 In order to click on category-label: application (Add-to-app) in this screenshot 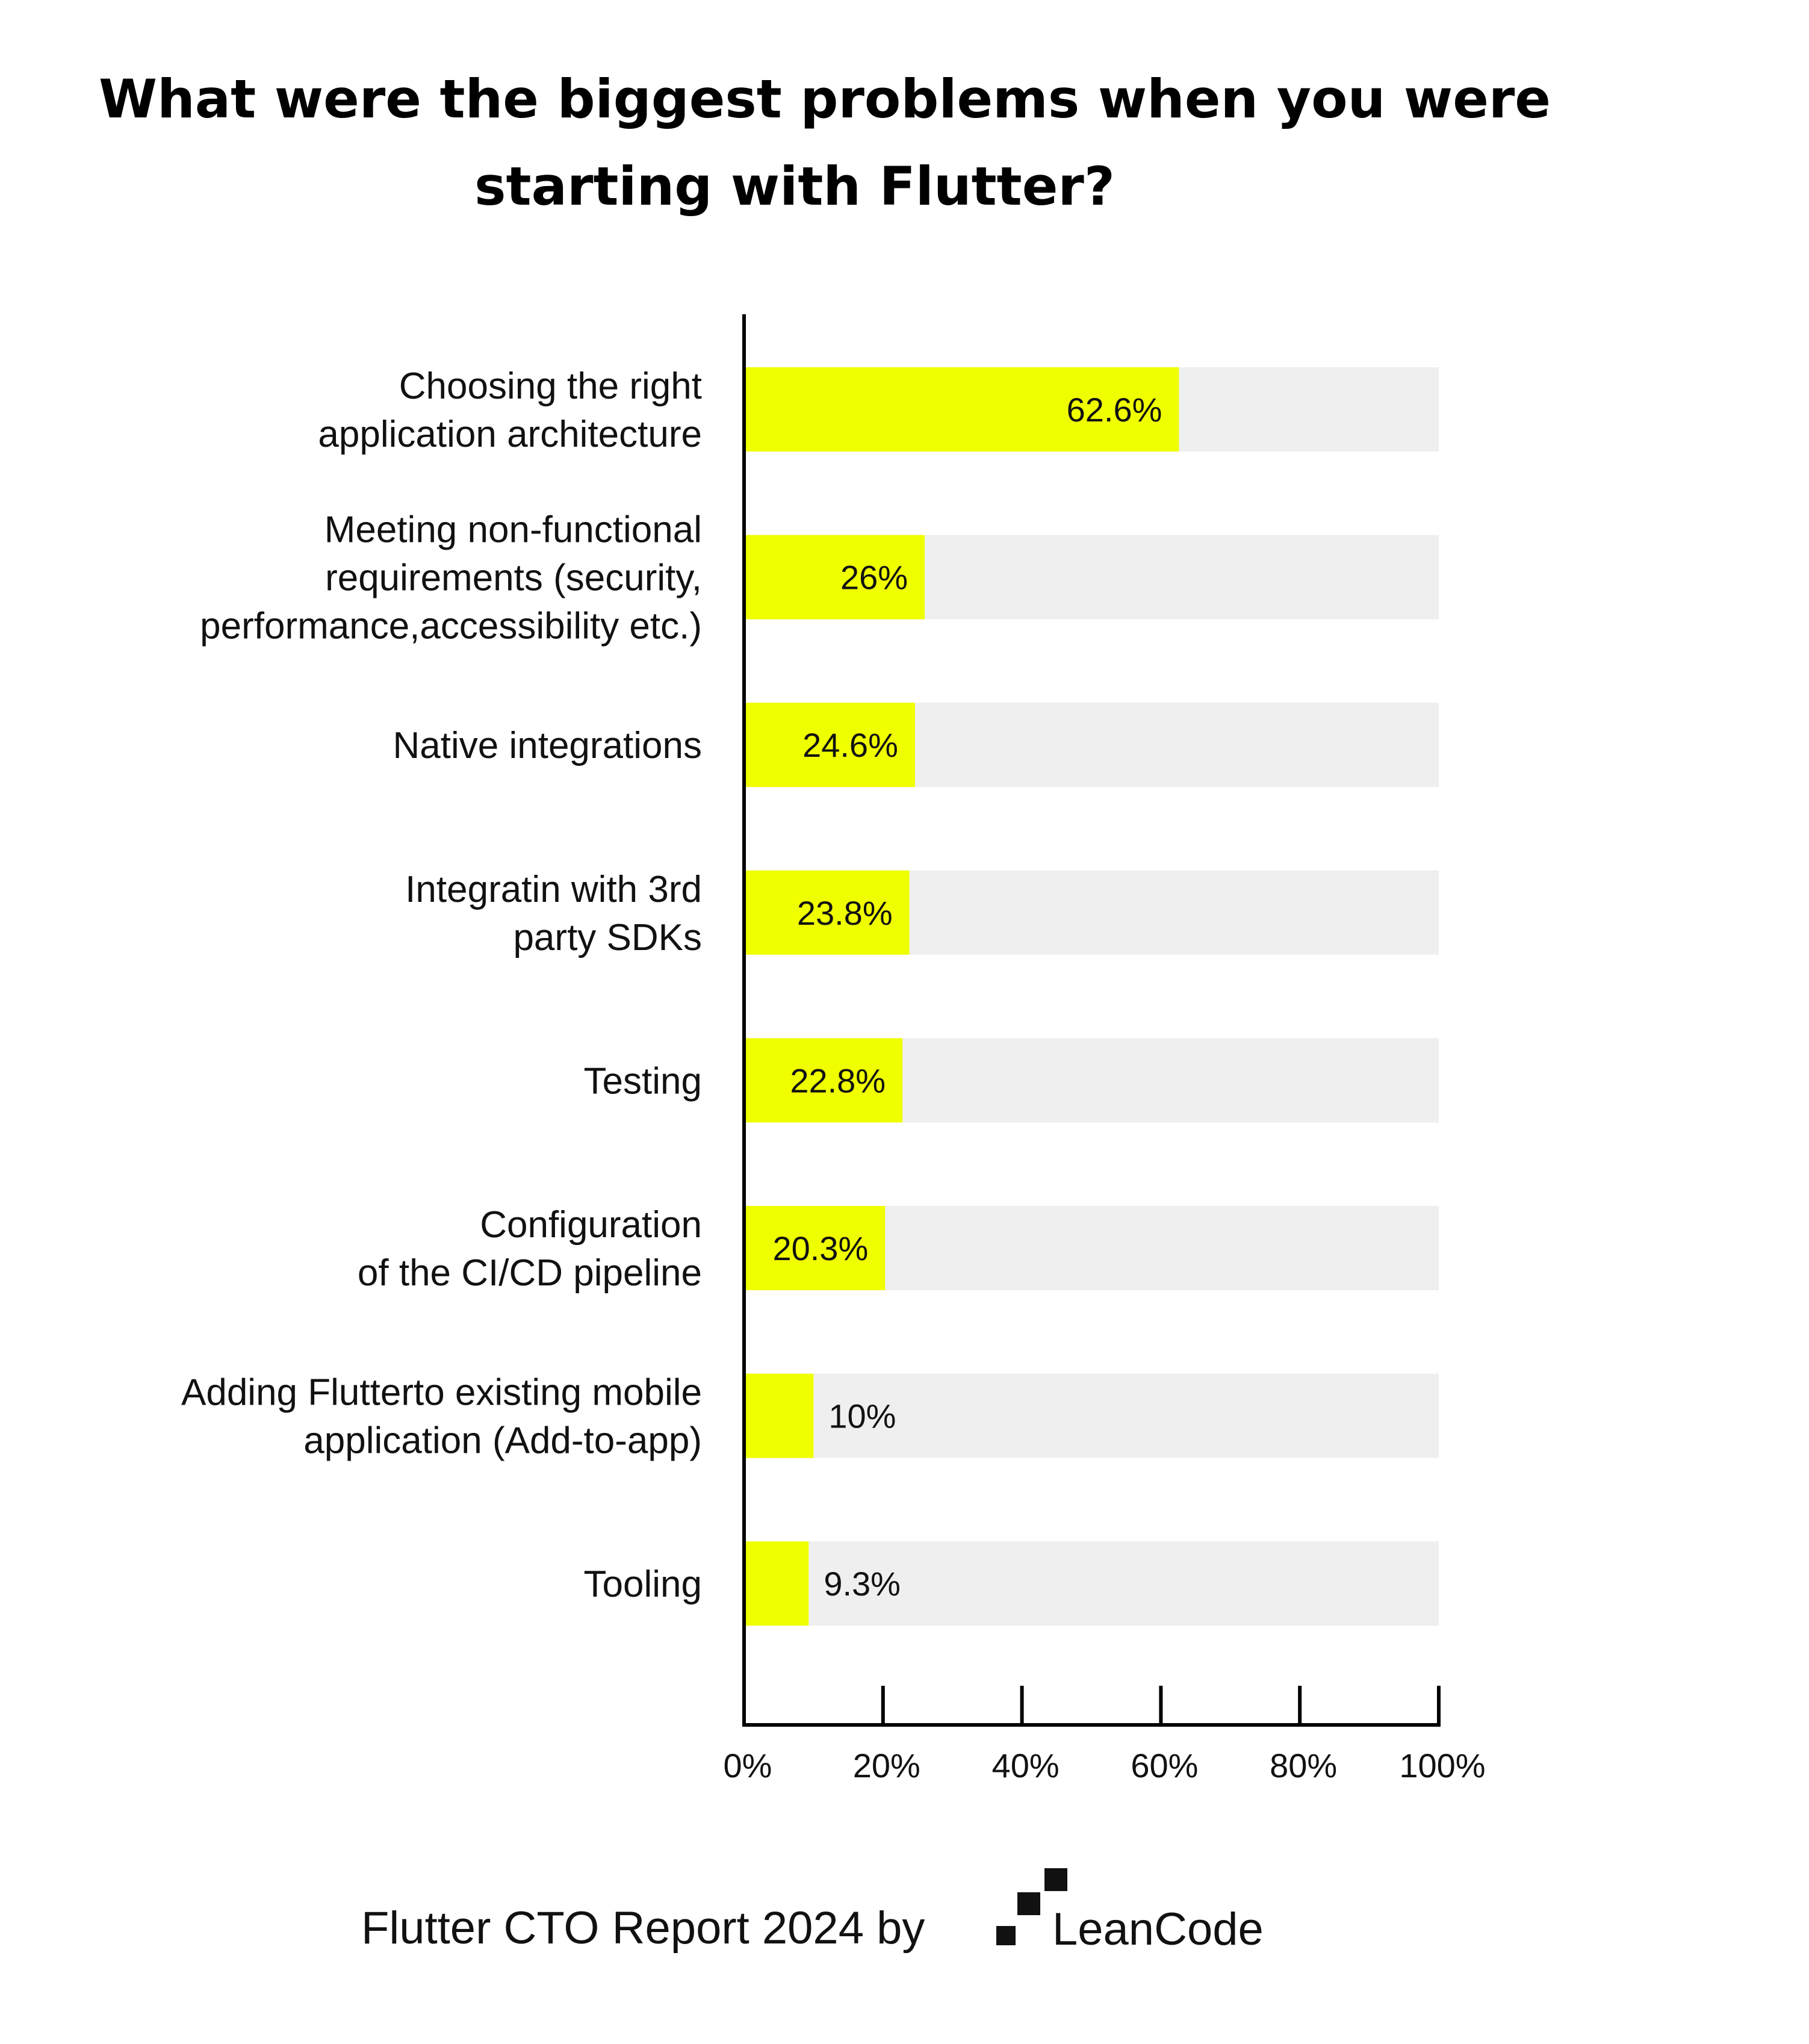, I will do `click(503, 1441)`.